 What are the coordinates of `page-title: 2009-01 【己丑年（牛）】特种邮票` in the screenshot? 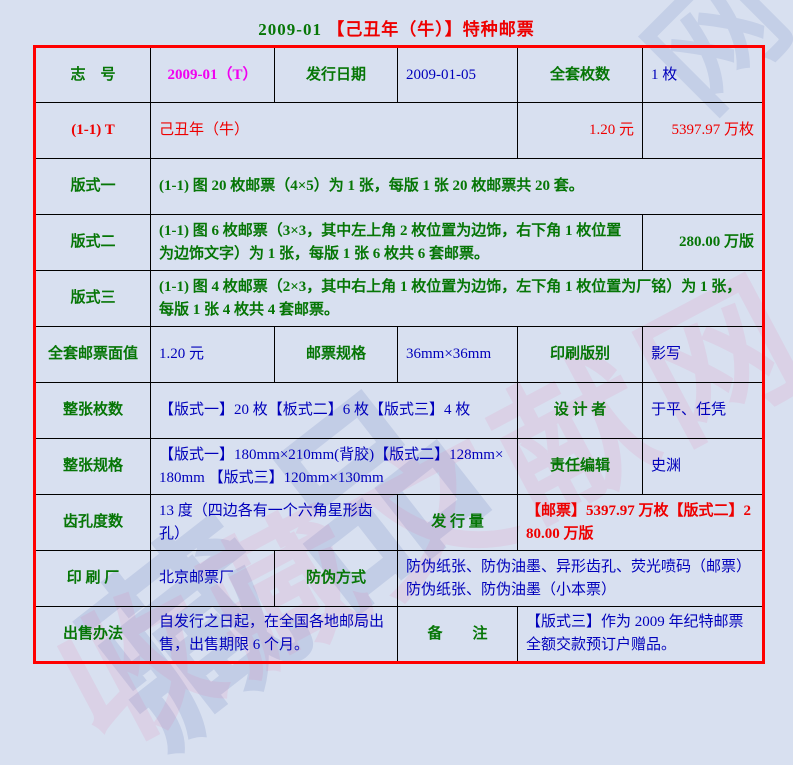 It's located at (396, 22).